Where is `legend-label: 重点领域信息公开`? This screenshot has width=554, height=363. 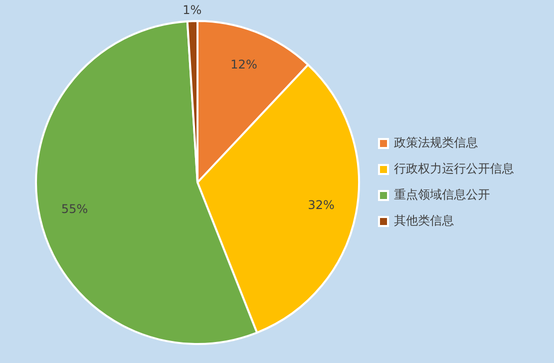
legend-label: 重点领域信息公开 is located at coordinates (442, 195).